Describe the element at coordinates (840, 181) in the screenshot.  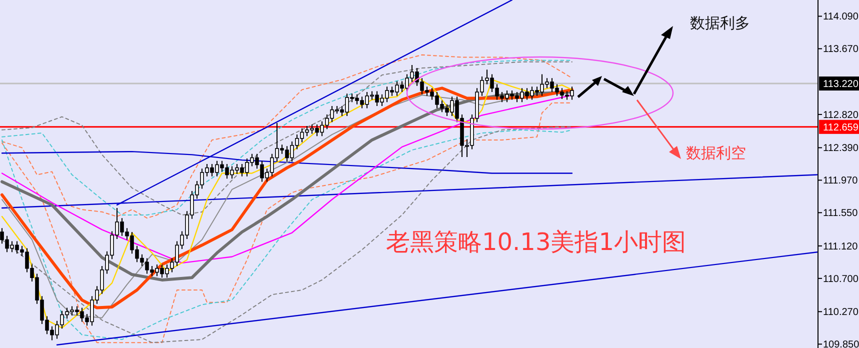
I see `y-tick-label: 111.970` at that location.